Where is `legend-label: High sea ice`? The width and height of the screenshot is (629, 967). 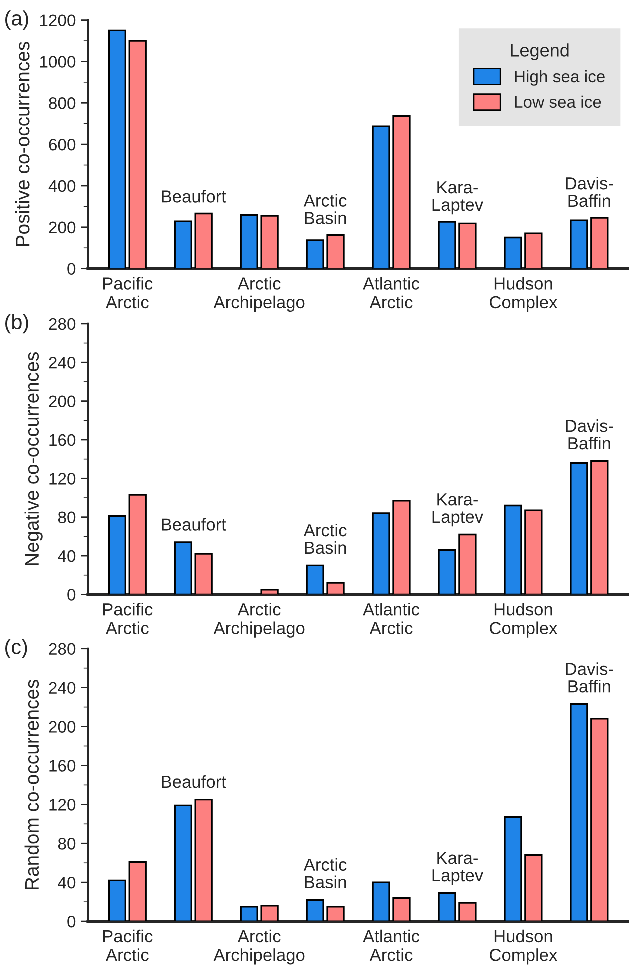 legend-label: High sea ice is located at coordinates (560, 78).